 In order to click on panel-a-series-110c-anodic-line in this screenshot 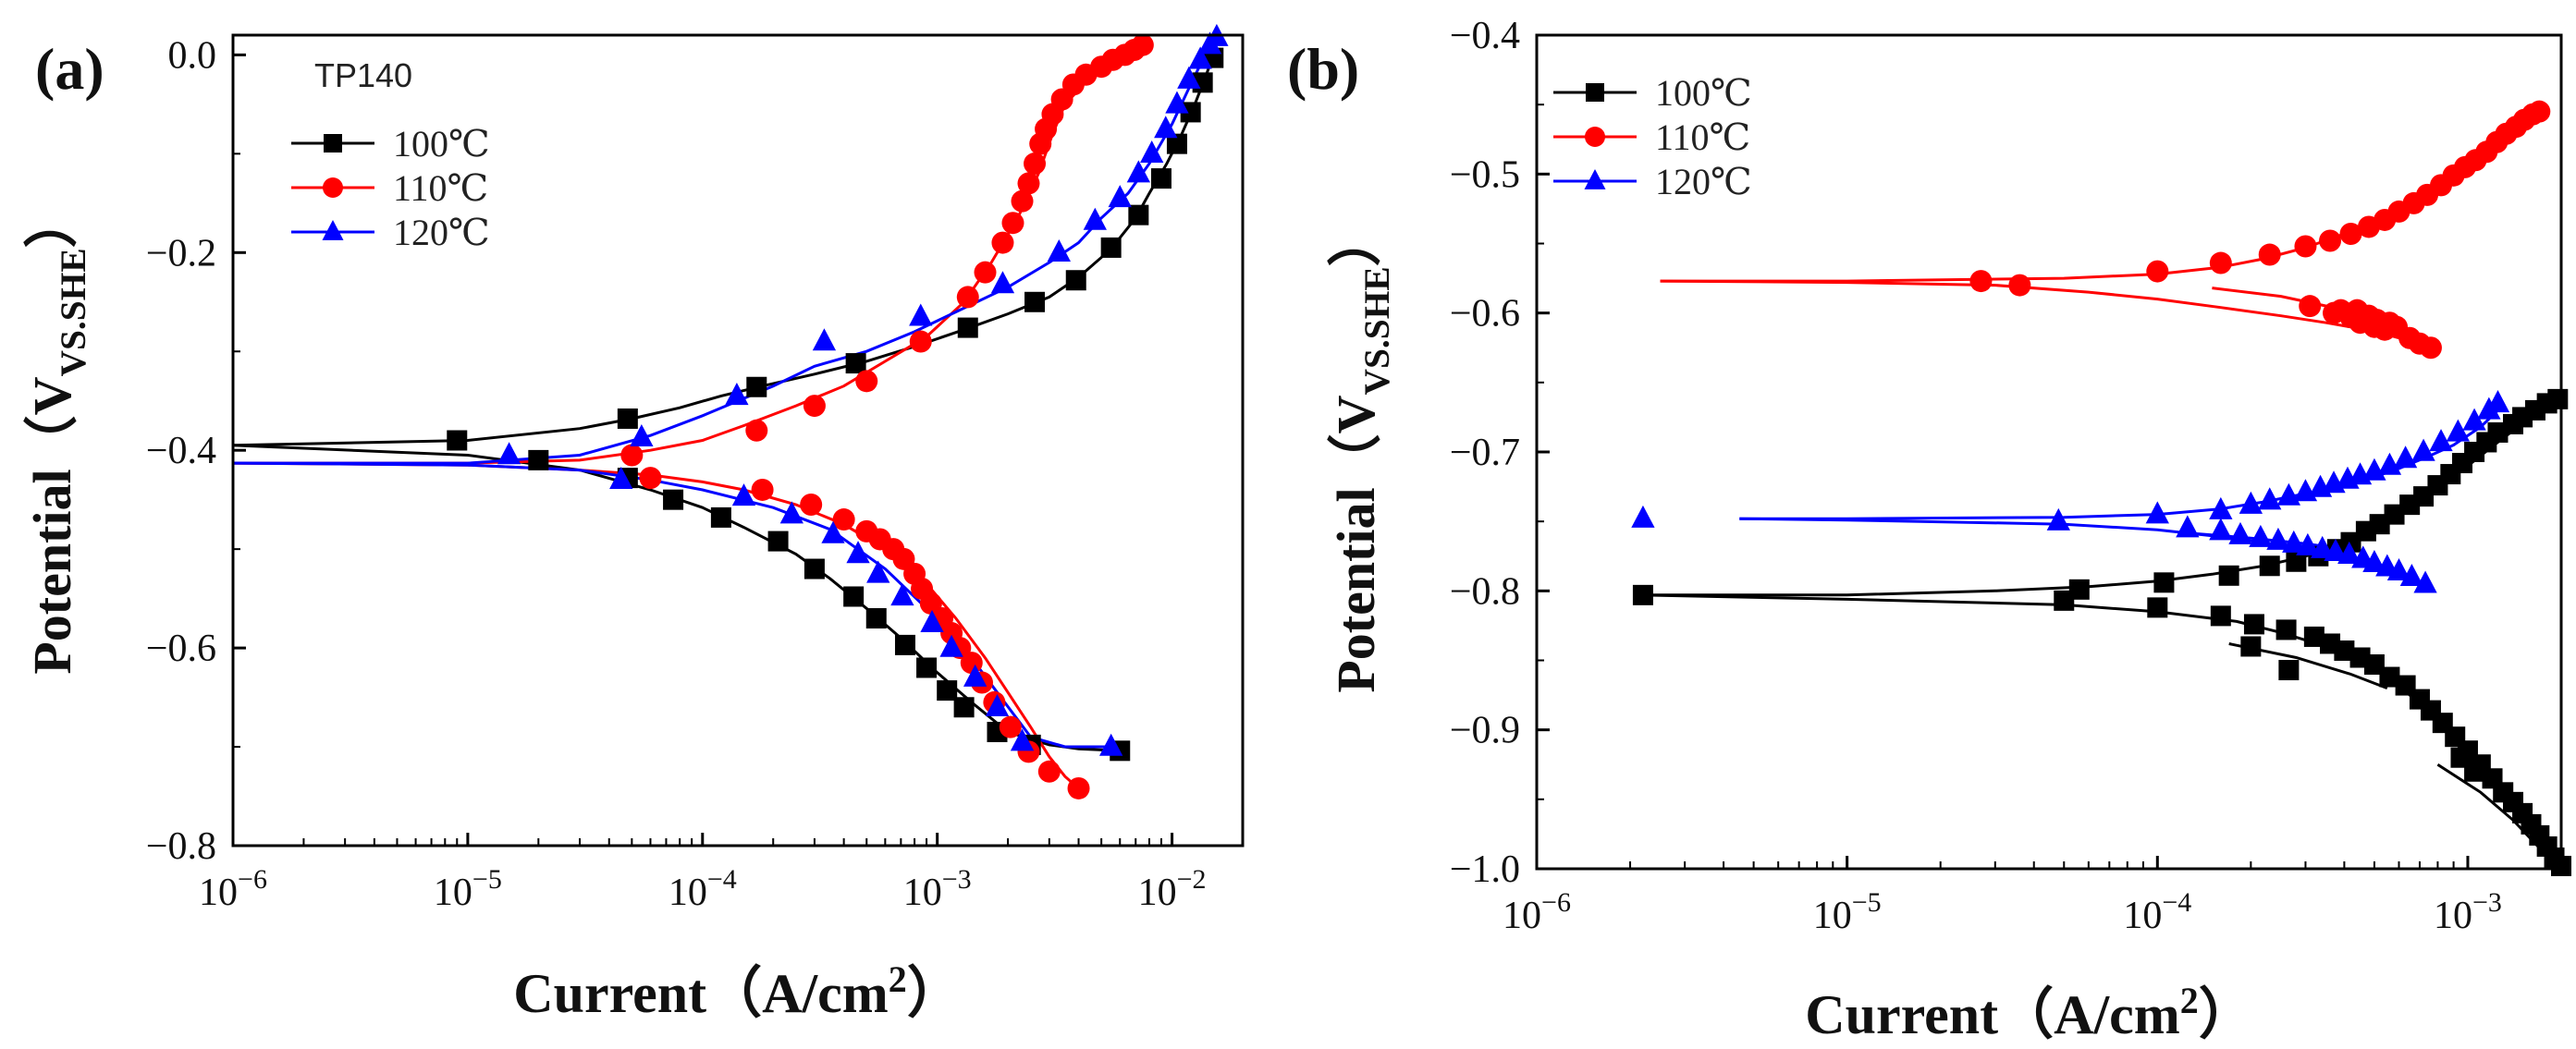, I will do `click(688, 254)`.